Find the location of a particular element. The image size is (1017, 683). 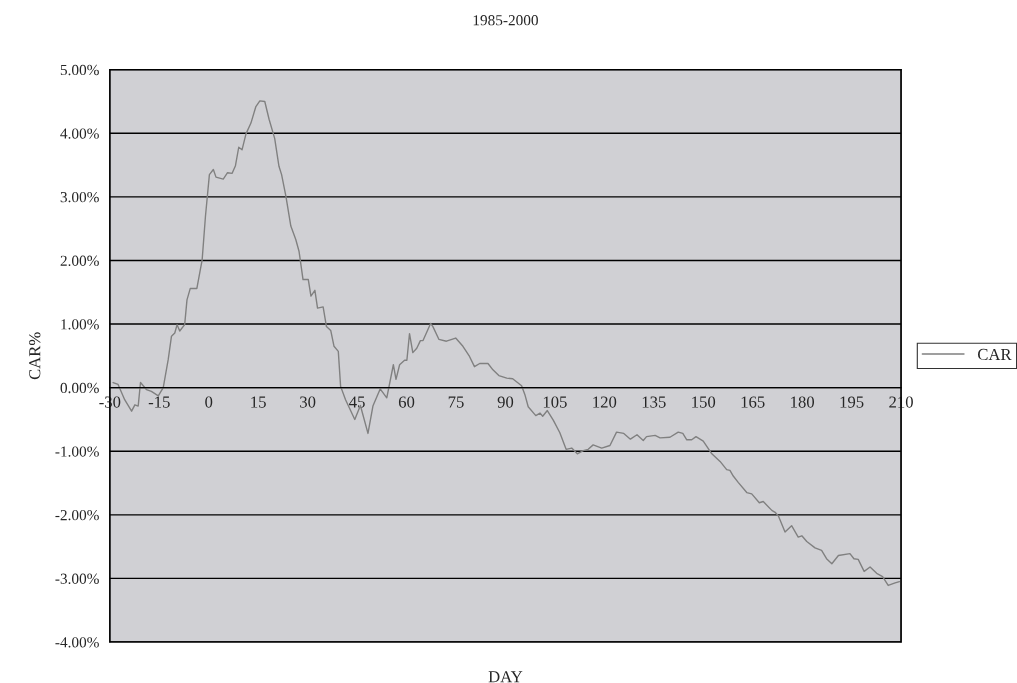

x-tick-label: 90 is located at coordinates (505, 402).